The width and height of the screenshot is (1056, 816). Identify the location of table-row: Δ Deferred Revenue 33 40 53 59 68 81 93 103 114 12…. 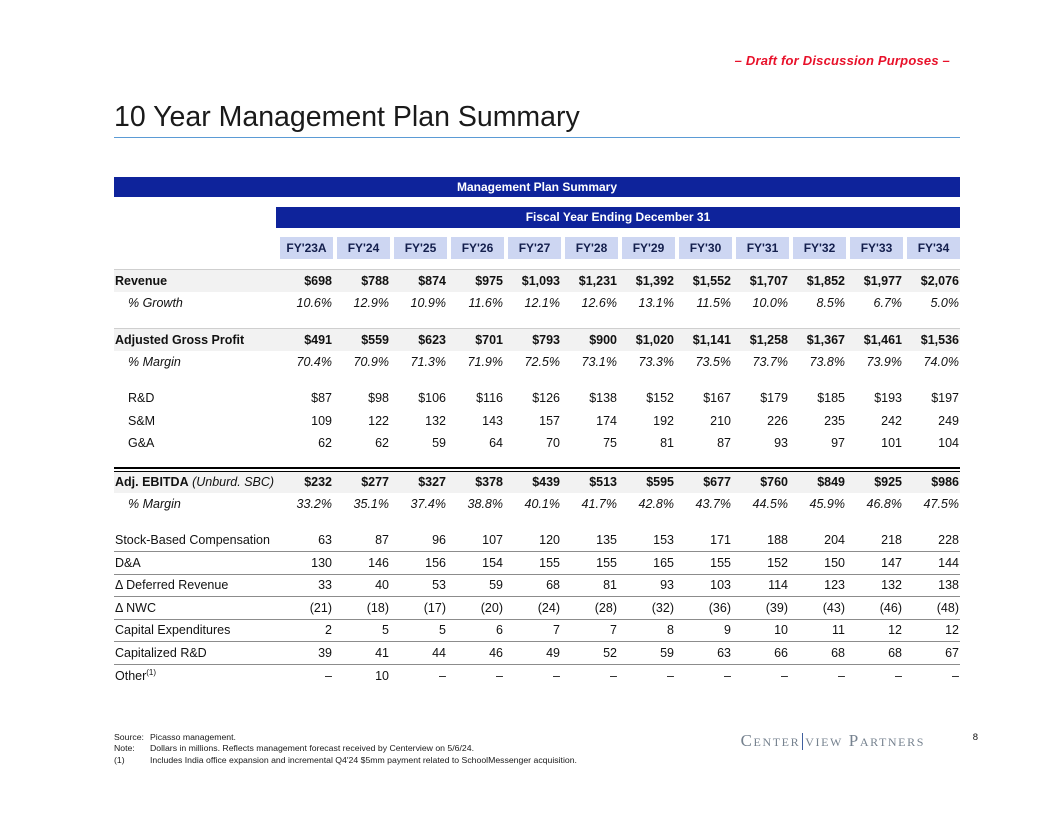
(537, 586).